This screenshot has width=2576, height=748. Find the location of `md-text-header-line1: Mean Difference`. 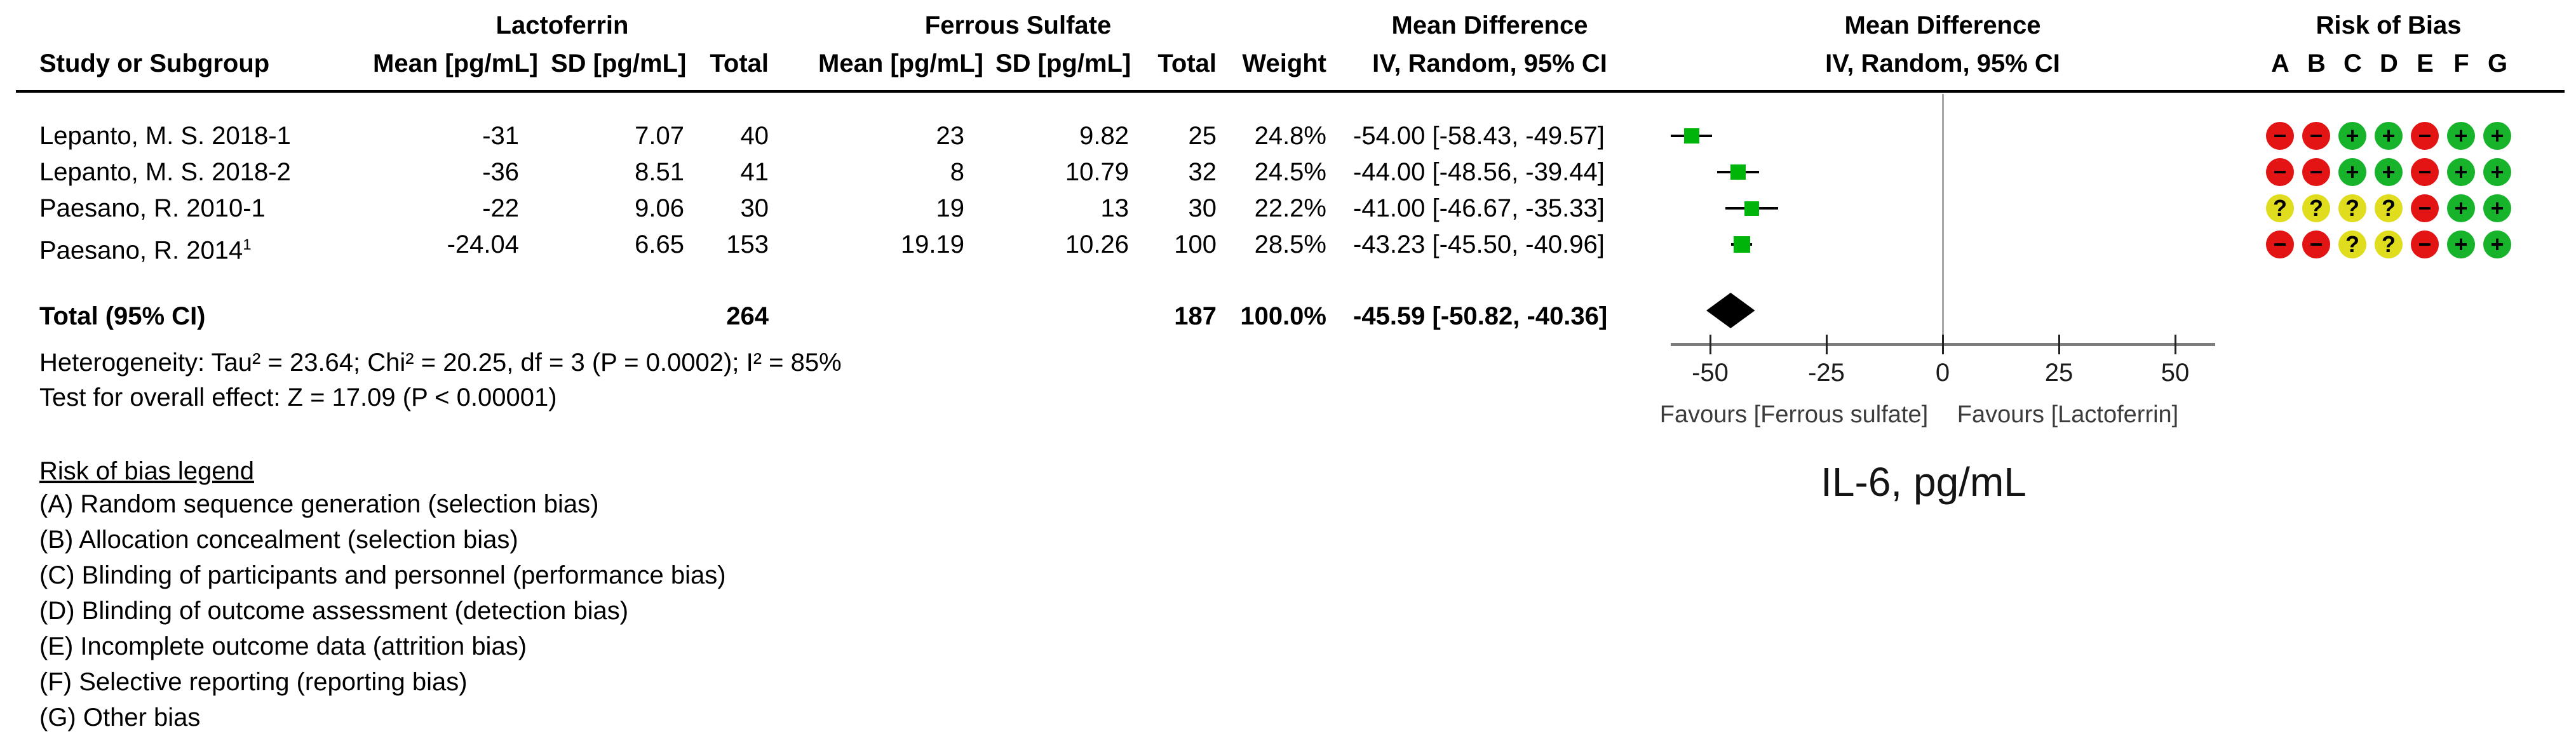

md-text-header-line1: Mean Difference is located at coordinates (1489, 25).